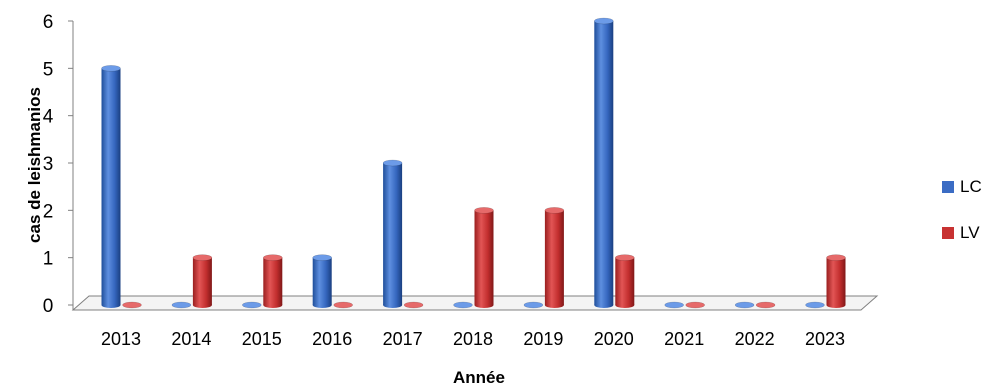 The width and height of the screenshot is (995, 392). I want to click on x-tick-label: 2015, so click(262, 339).